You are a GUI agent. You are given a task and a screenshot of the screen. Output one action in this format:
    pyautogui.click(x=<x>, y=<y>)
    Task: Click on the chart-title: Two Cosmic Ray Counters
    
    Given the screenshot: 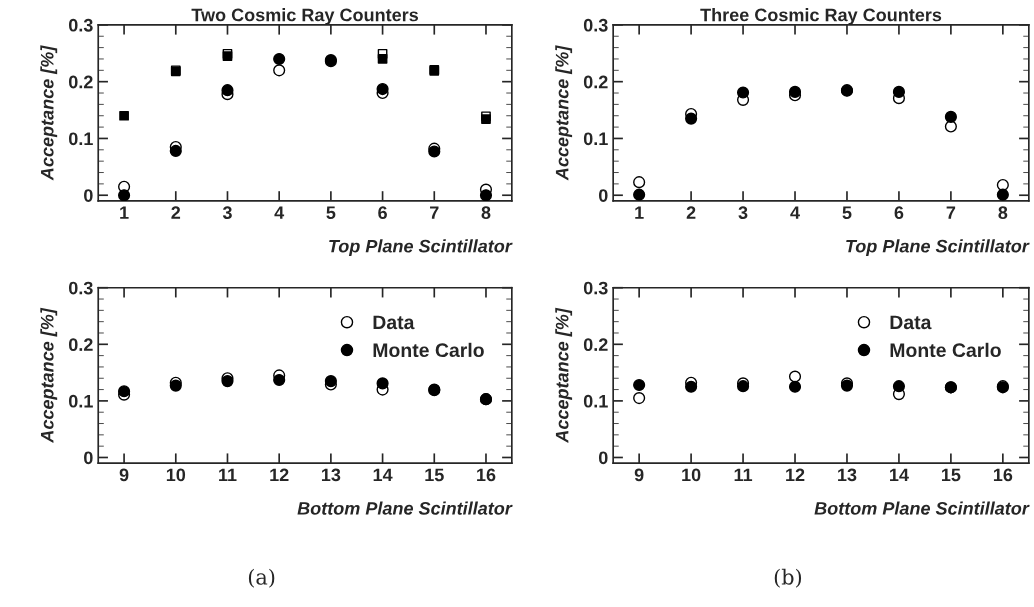 What is the action you would take?
    pyautogui.click(x=304, y=16)
    